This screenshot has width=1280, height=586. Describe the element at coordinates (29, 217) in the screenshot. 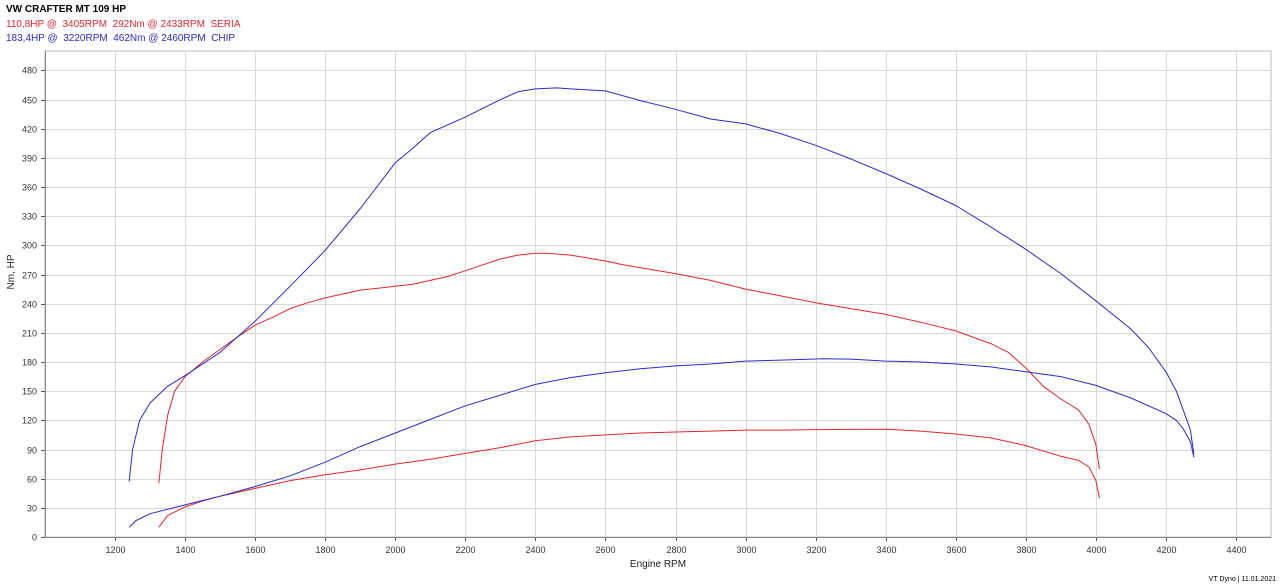

I see `y-tick-label: 330` at that location.